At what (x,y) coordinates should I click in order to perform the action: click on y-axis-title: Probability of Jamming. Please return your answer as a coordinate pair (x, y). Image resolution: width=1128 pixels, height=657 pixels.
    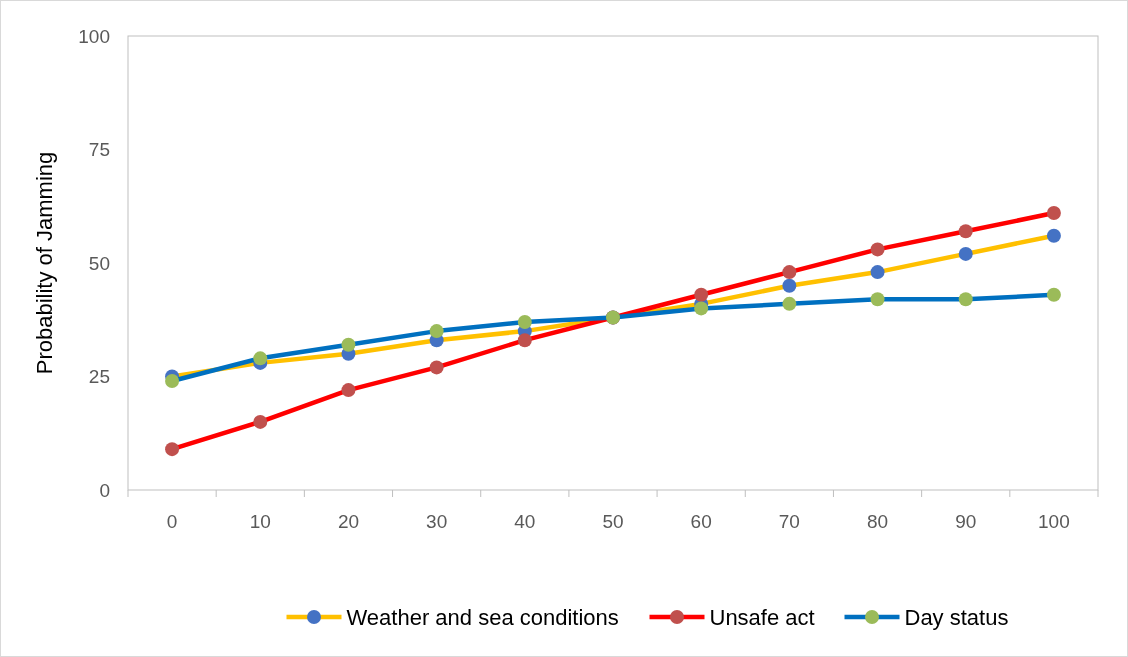
    Looking at the image, I should click on (44, 263).